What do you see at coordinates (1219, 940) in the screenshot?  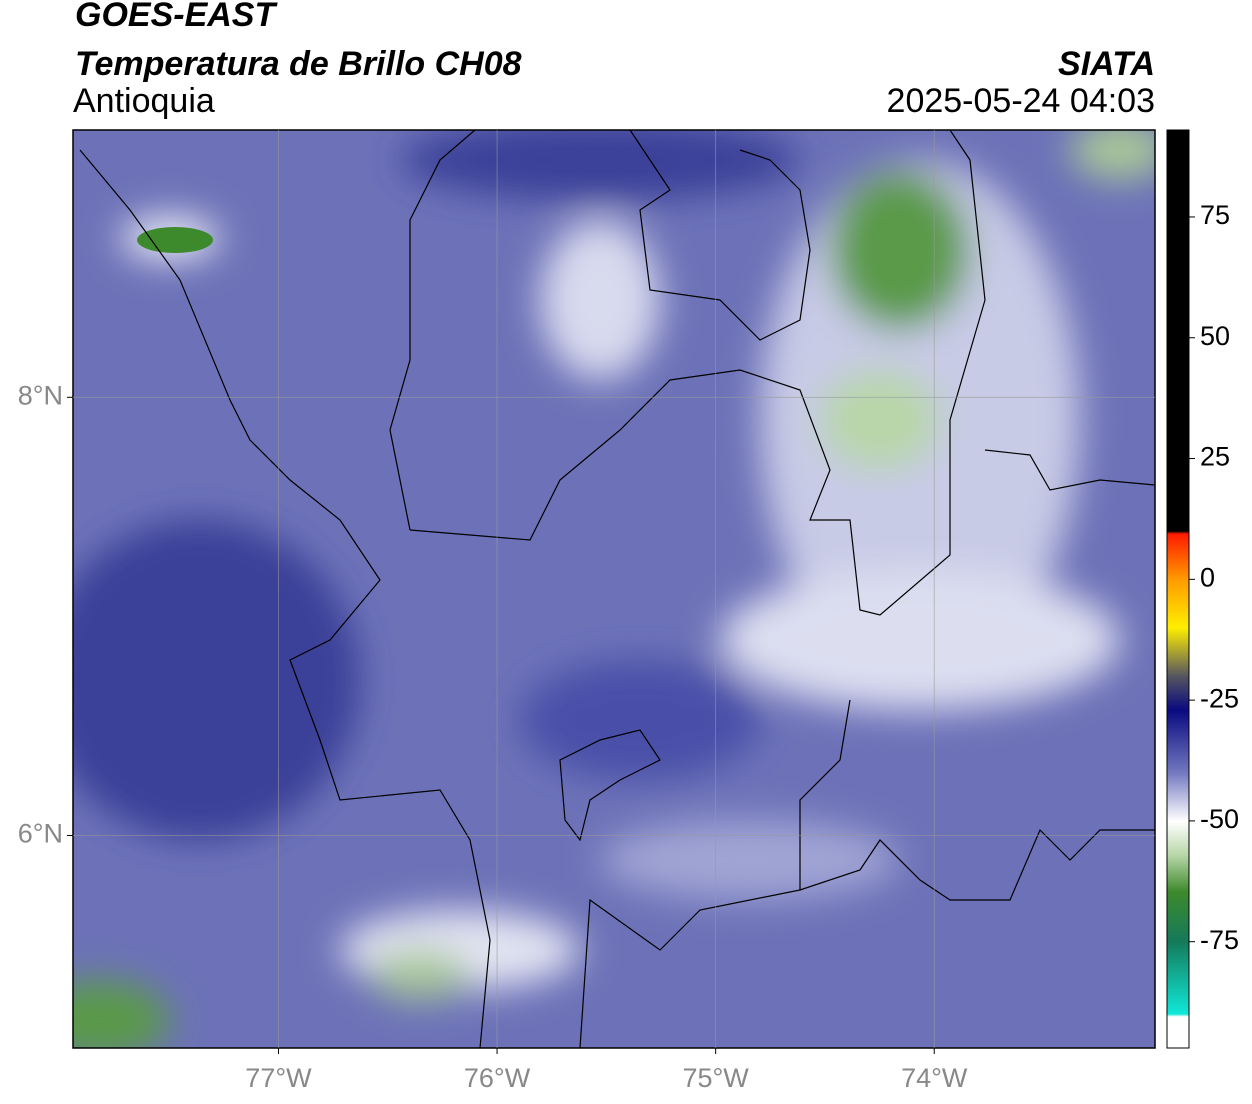 I see `colorbar-tick-label: -75` at bounding box center [1219, 940].